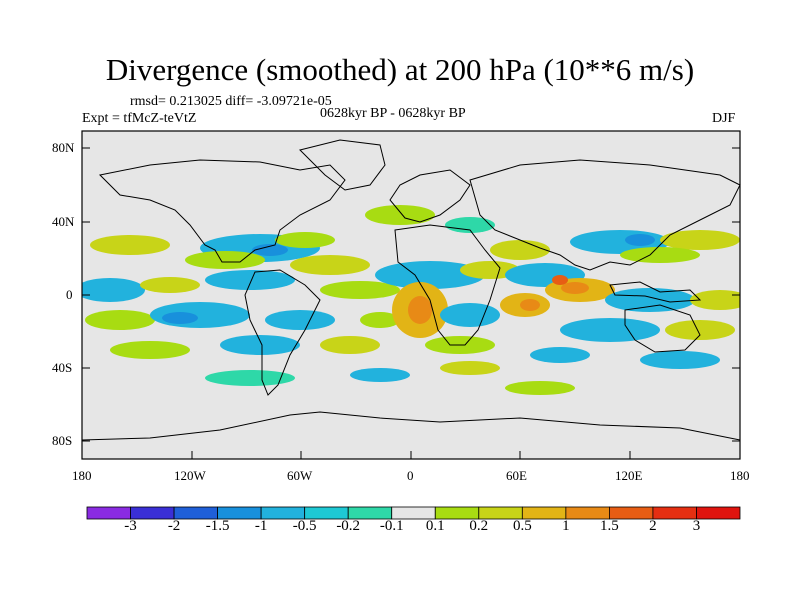  Describe the element at coordinates (282, 332) in the screenshot. I see `coastline-south-america` at that location.